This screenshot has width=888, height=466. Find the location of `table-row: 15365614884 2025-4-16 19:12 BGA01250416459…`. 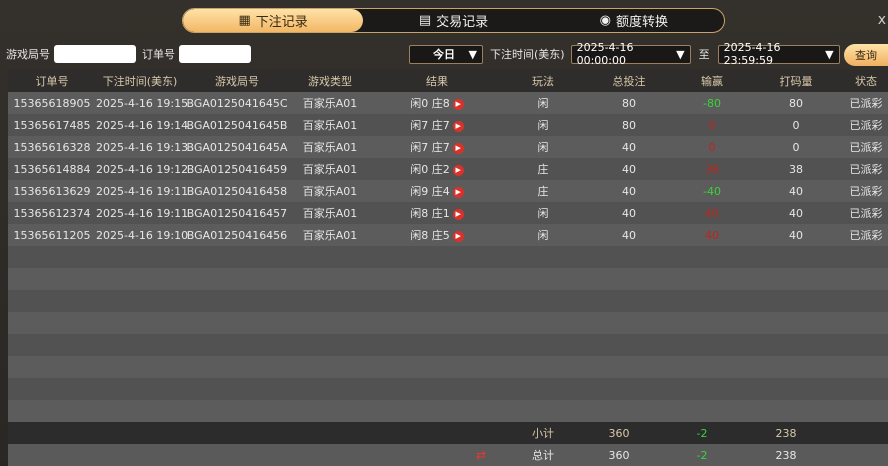

table-row: 15365614884 2025-4-16 19:12 BGA01250416459… is located at coordinates (448, 169).